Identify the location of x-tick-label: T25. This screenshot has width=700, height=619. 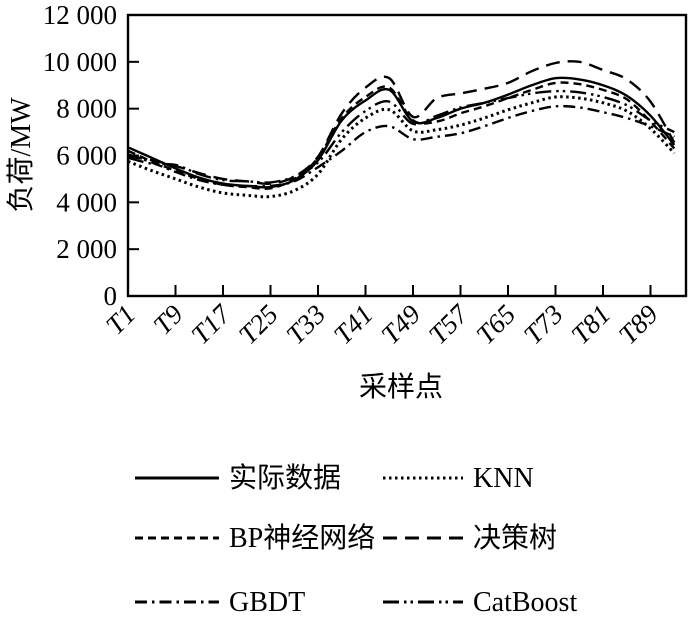
(258, 324).